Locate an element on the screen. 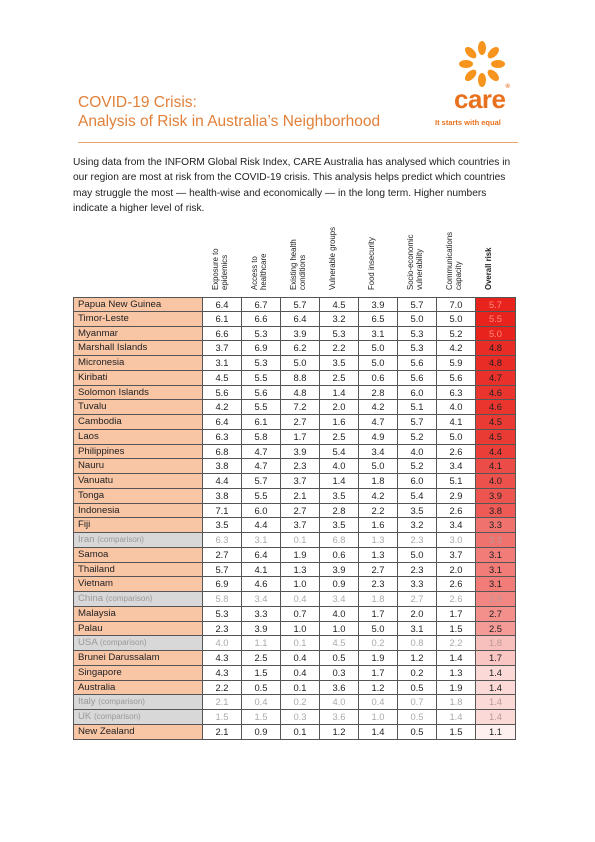  table-cell: 4.7 is located at coordinates (261, 451).